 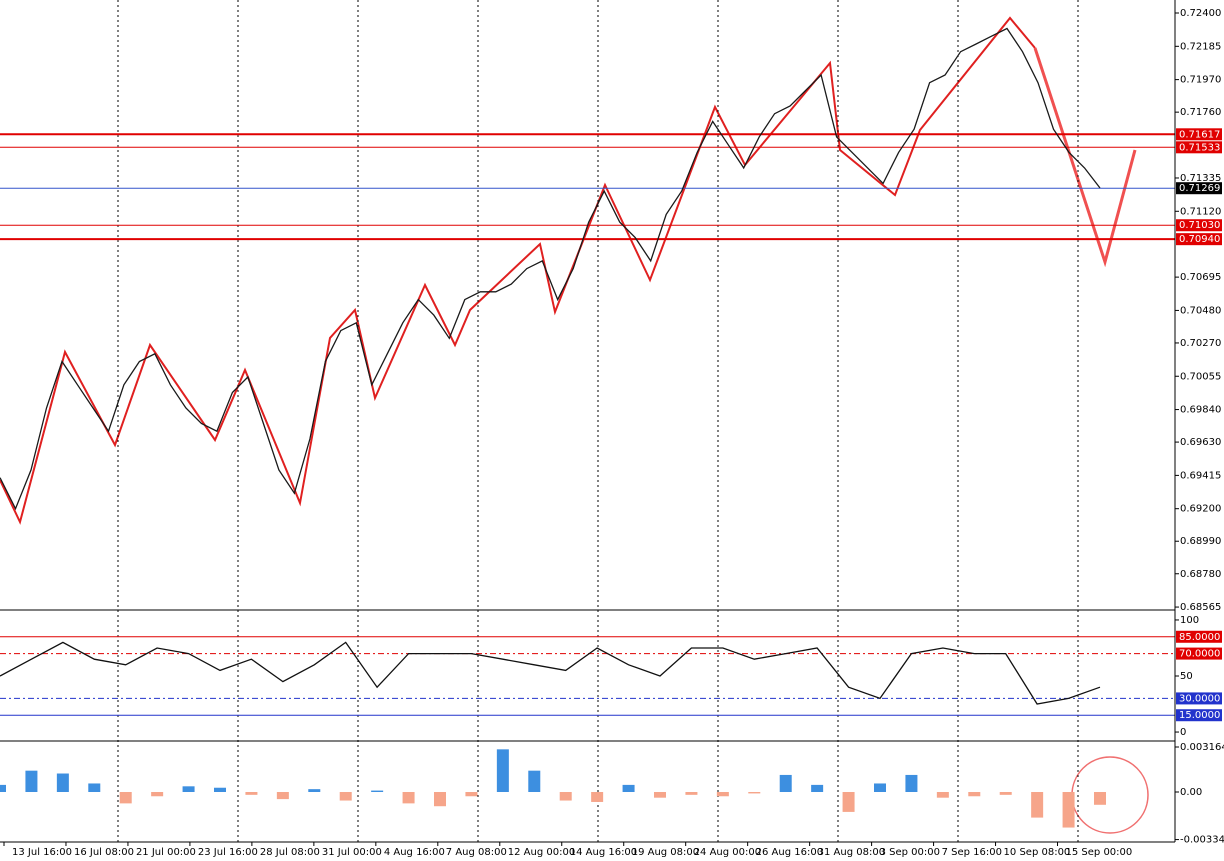 What do you see at coordinates (414, 852) in the screenshot?
I see `x-tick-label: 4 Aug 16:00` at bounding box center [414, 852].